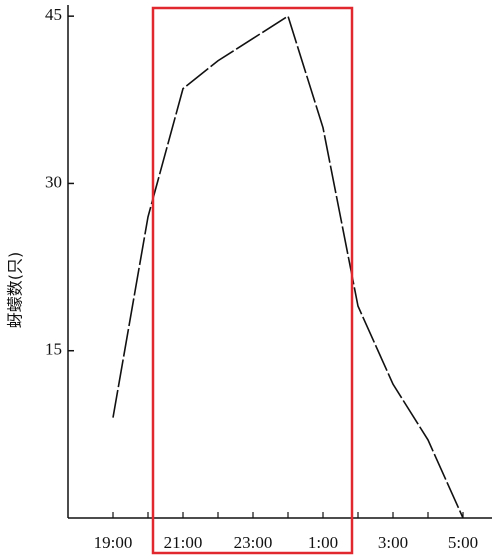 This screenshot has height=557, width=499. I want to click on x-tick-label: 23:00, so click(253, 542).